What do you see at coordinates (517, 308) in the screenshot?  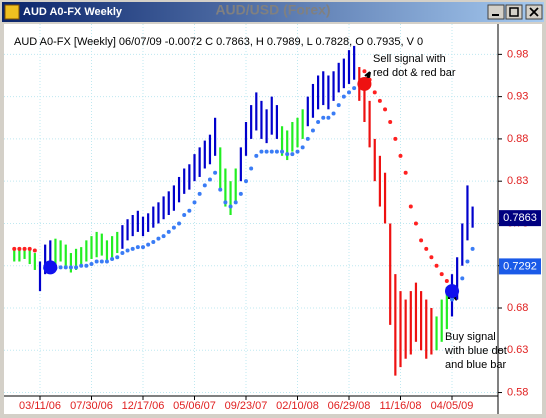 I see `y-tick-label: 0.68` at bounding box center [517, 308].